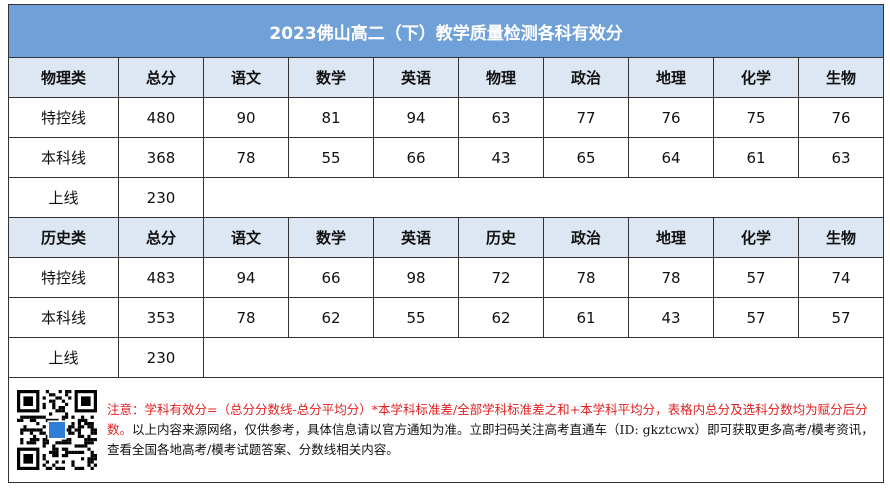  Describe the element at coordinates (671, 157) in the screenshot. I see `cell: 64` at that location.